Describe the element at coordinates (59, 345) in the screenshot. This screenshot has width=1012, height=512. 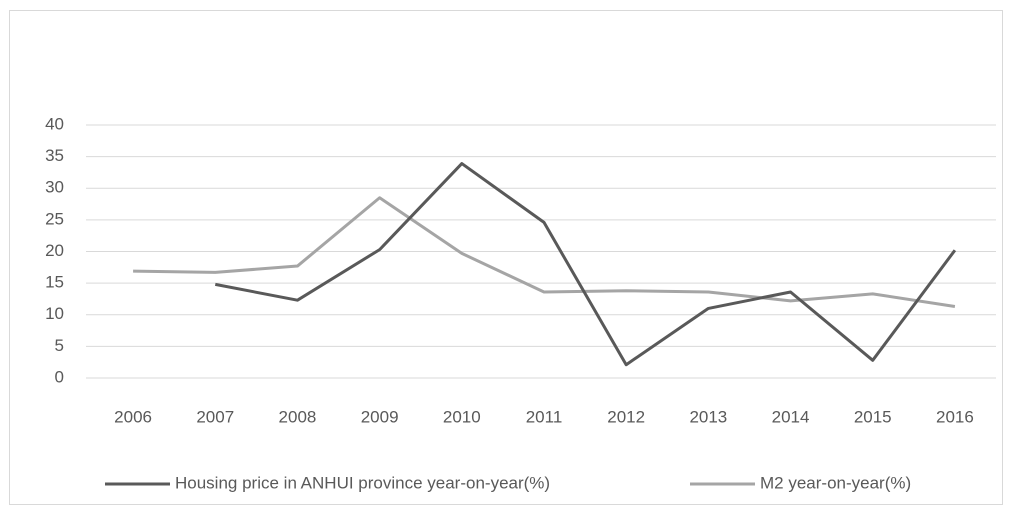
I see `y-tick-label: 5` at that location.